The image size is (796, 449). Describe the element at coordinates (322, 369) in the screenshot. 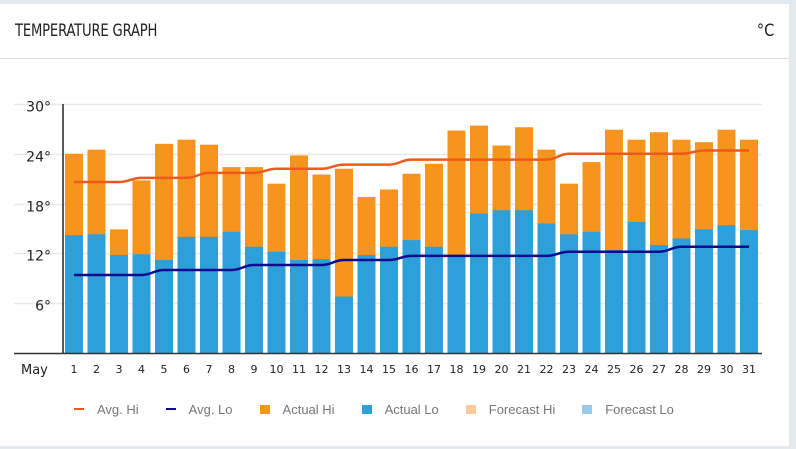

I see `x-tick-label: 12` at that location.